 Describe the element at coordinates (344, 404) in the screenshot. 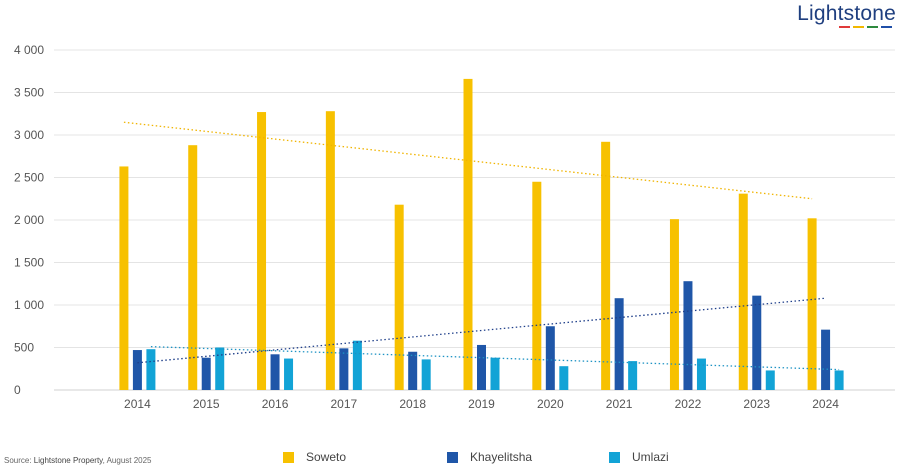

I see `x-tick-label: 2017` at that location.